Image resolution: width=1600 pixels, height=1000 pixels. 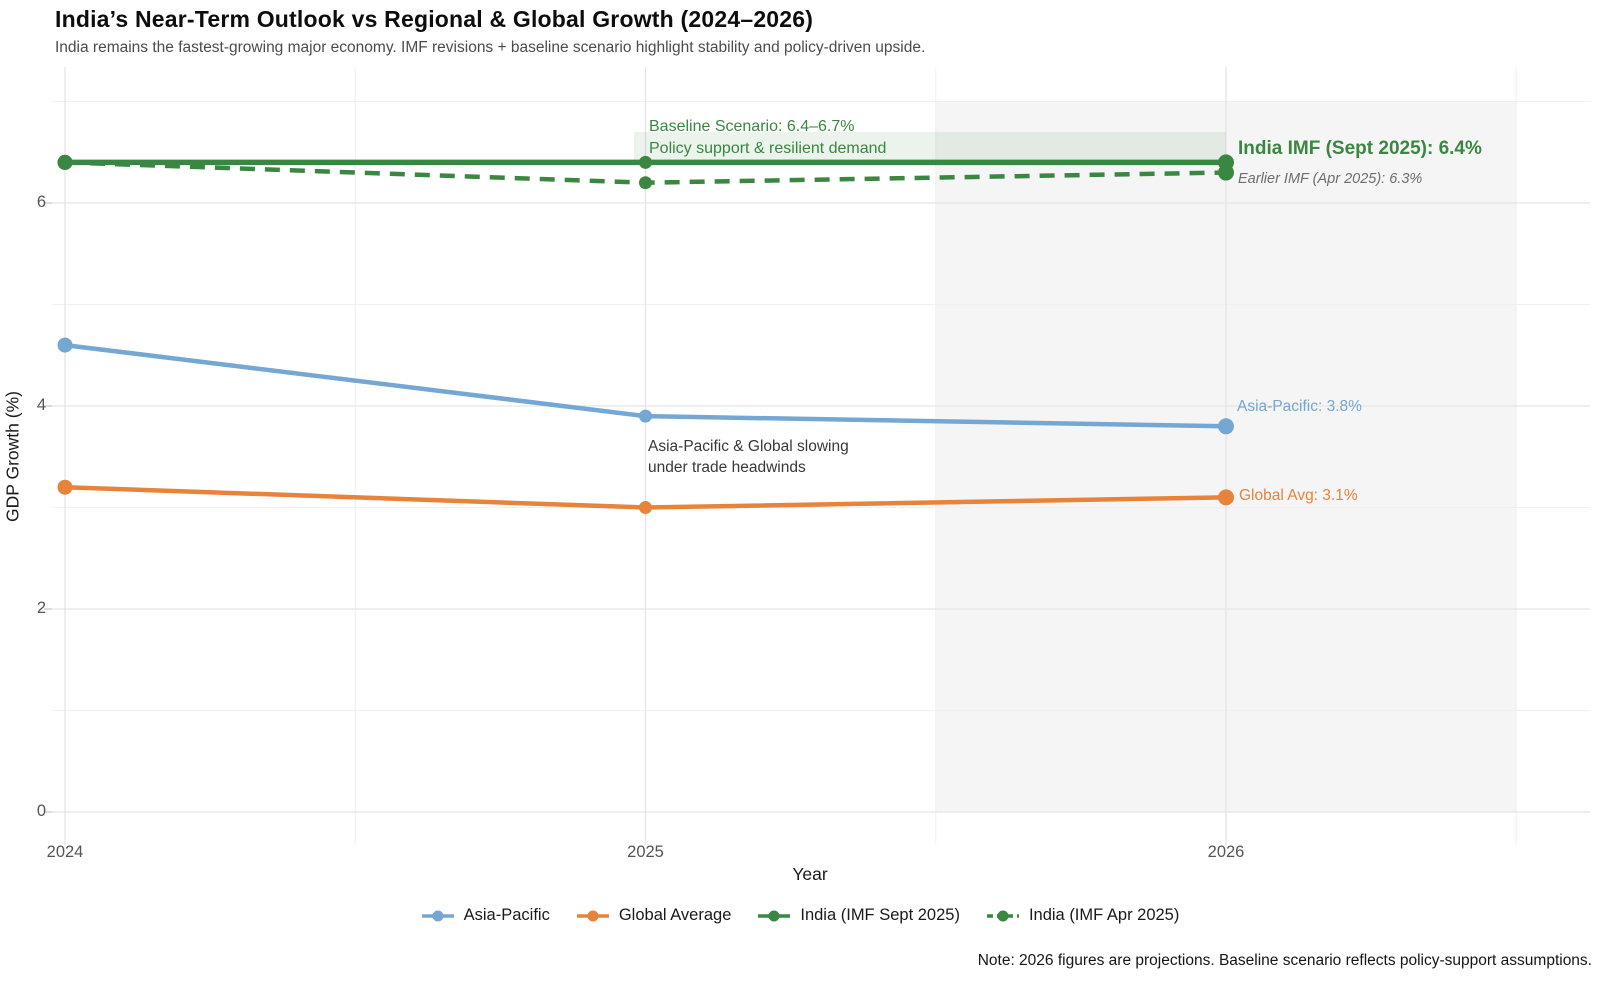 I want to click on annotation-india-imf-apr: Earlier IMF (Apr 2025): 6.3%, so click(x=1330, y=179).